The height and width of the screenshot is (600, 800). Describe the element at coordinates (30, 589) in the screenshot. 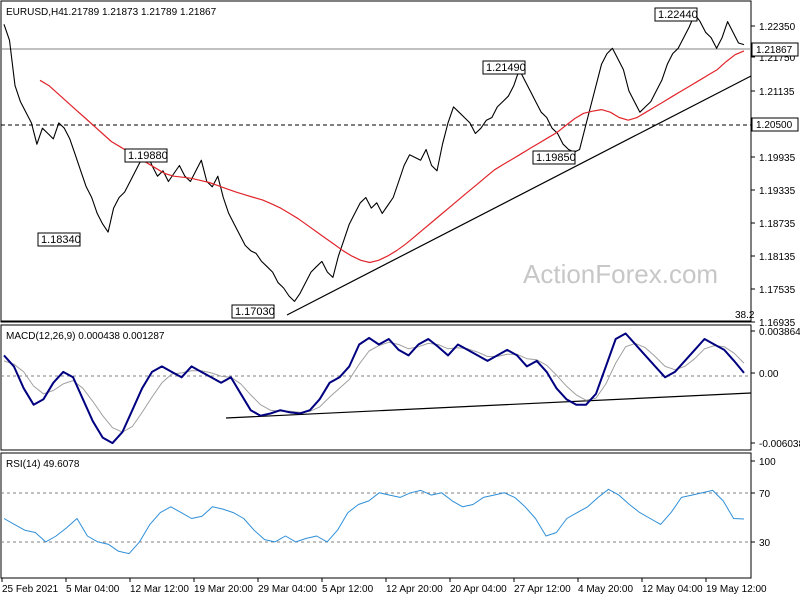

I see `time-tick-label: 25 Feb 2021` at that location.